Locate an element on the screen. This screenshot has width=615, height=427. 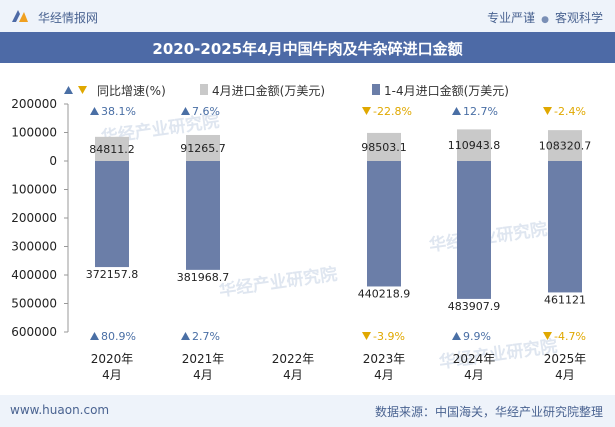
x-tick-label-year: 2023年 is located at coordinates (384, 359).